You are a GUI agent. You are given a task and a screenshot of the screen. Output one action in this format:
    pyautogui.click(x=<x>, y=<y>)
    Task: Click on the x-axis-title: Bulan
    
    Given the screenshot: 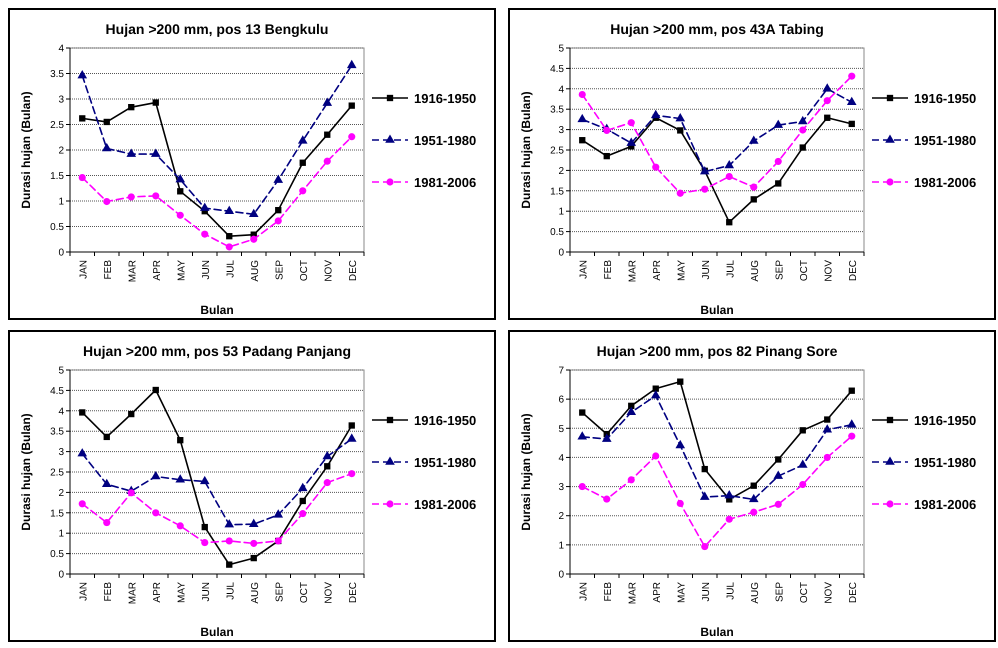 What is the action you would take?
    pyautogui.click(x=217, y=310)
    